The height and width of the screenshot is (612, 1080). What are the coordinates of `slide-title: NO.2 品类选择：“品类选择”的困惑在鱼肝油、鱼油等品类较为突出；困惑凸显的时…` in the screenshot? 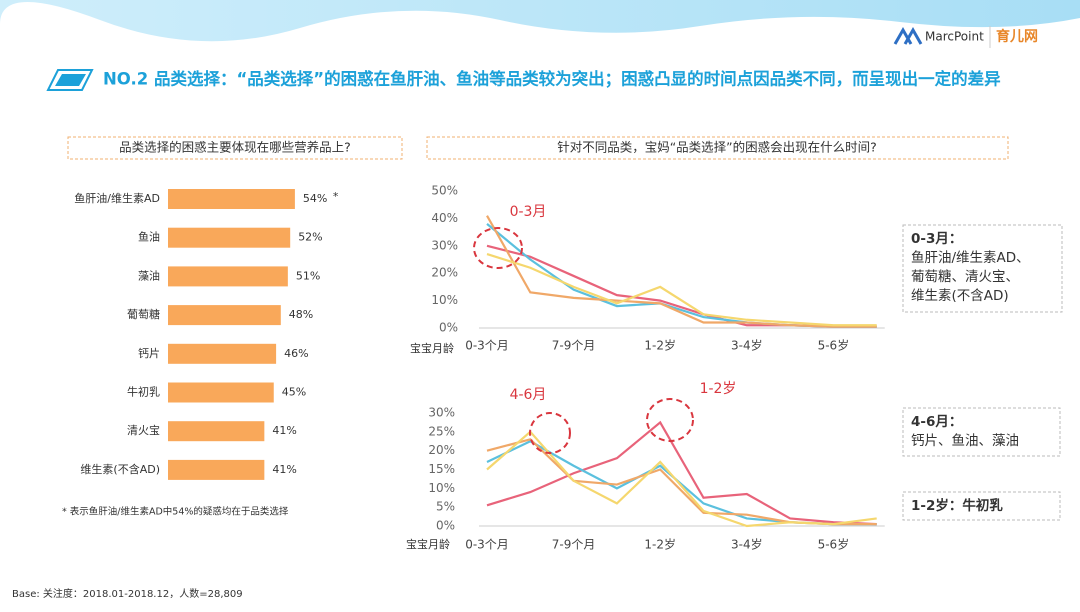 It's located at (552, 79).